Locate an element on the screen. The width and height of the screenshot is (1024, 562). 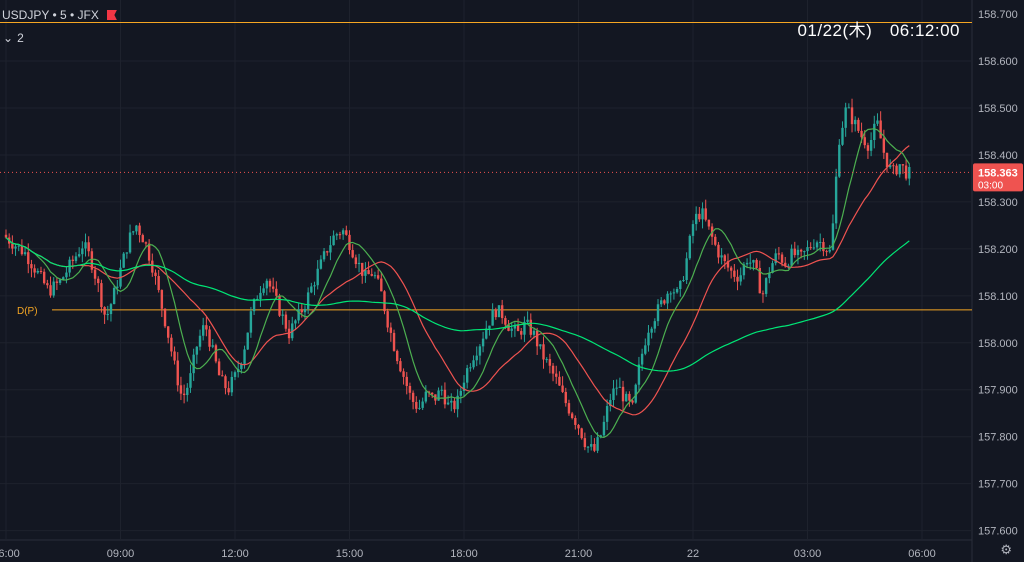
price-axis is located at coordinates (998, 281).